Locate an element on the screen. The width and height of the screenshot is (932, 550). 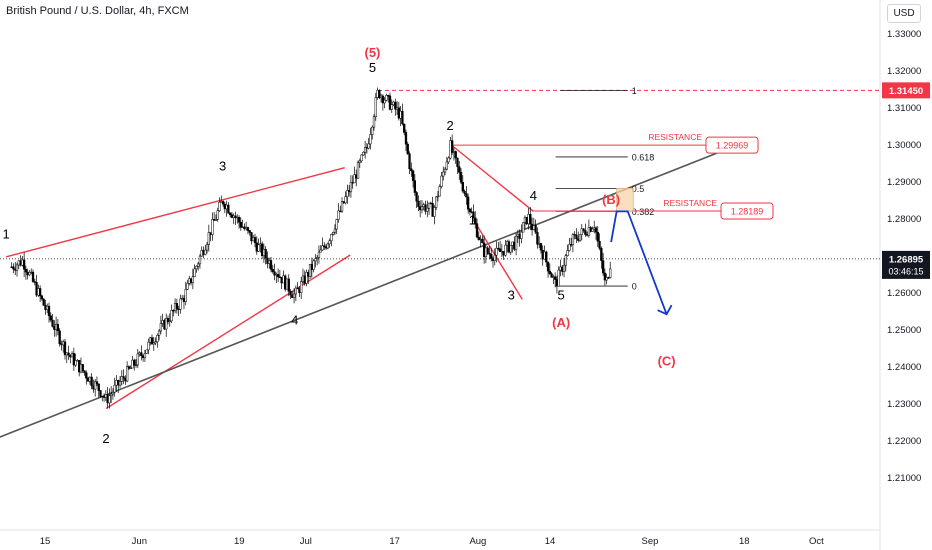
trendline-lower-channel is located at coordinates (228, 332).